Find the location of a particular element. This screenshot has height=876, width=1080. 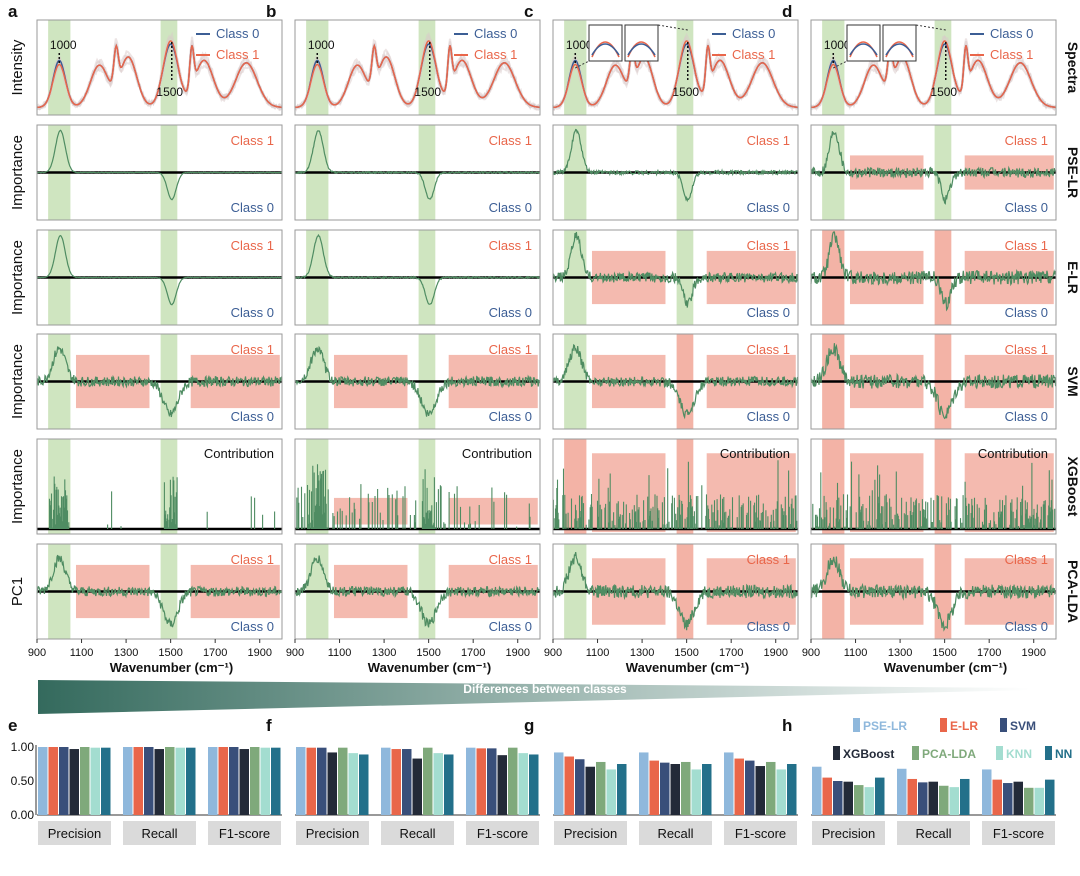

plot-b-PCA-LDA: Class 1 Class 0 is located at coordinates (417, 591).